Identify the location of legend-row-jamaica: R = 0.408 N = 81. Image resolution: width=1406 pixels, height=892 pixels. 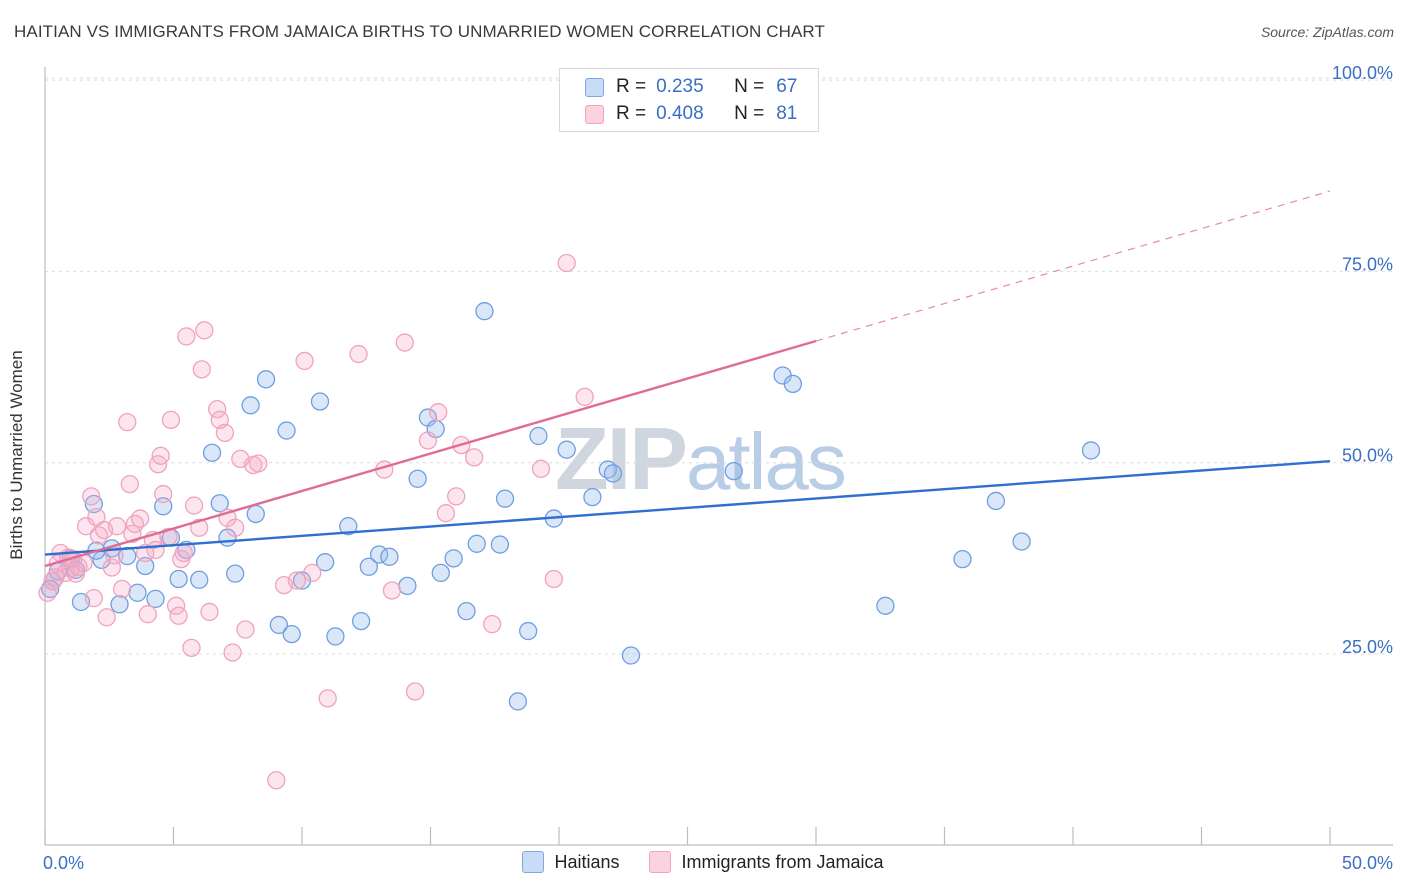
(691, 114).